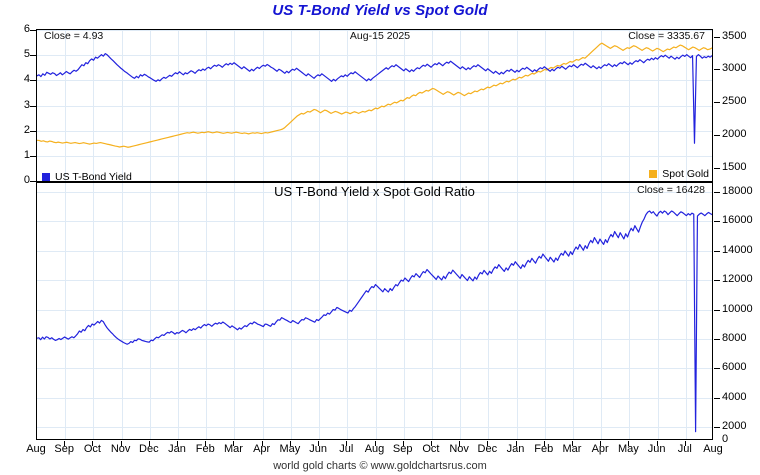  I want to click on x-axis-tick-19-mar: Mar, so click(572, 449).